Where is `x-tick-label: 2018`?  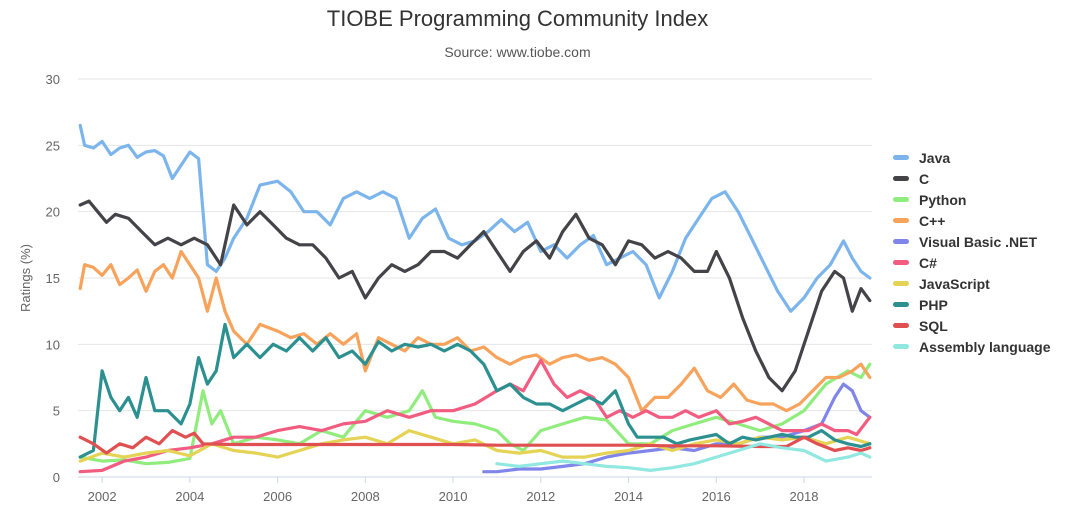 x-tick-label: 2018 is located at coordinates (804, 496).